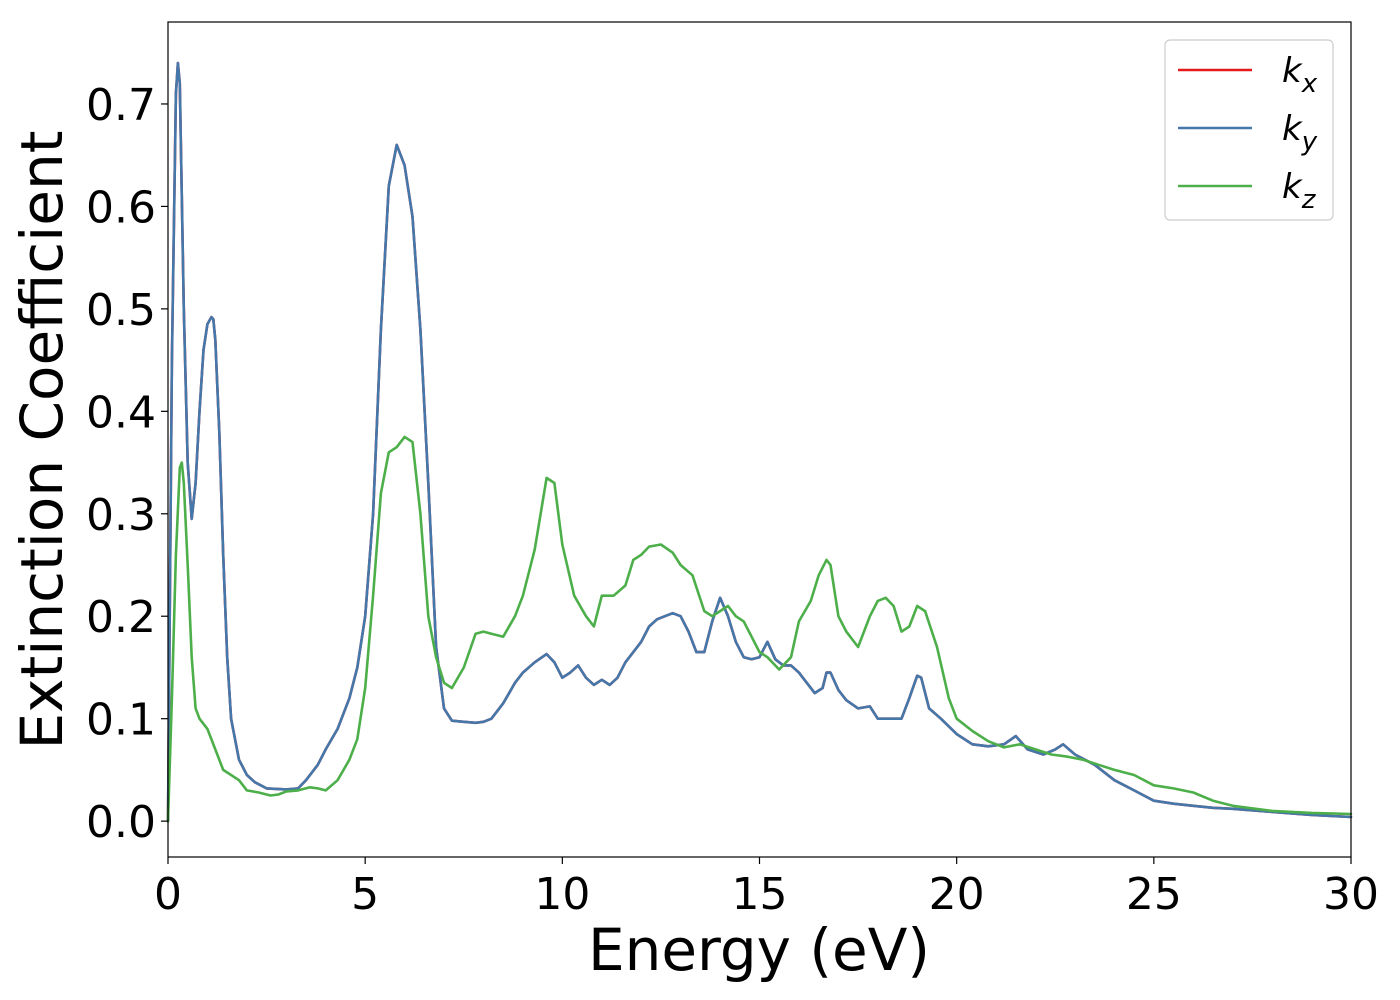 The width and height of the screenshot is (1400, 1000). I want to click on x-axis-title: Energy (eV), so click(759, 950).